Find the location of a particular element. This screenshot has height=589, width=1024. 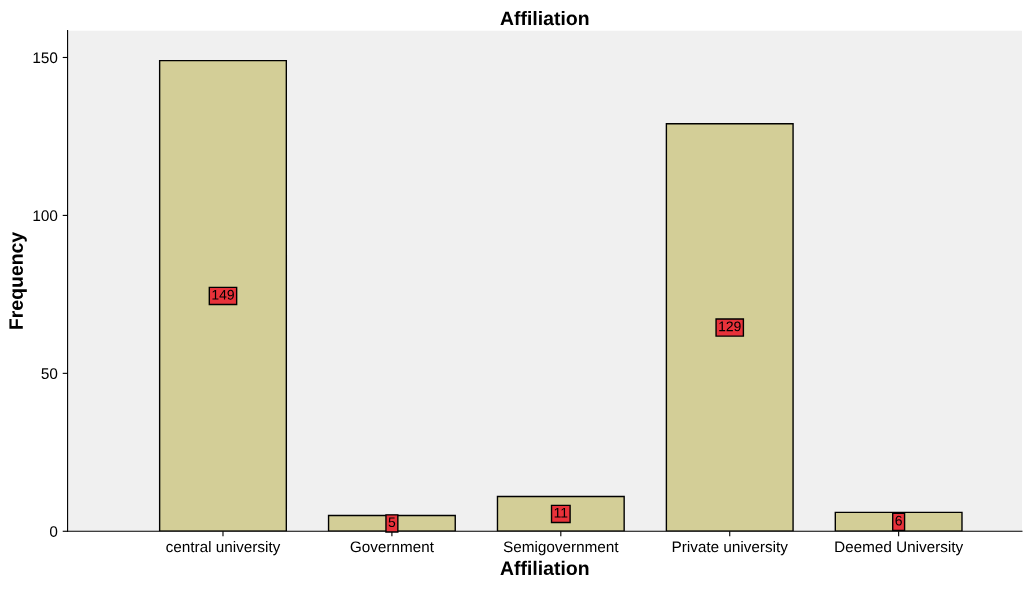

data-label: 129 is located at coordinates (730, 326).